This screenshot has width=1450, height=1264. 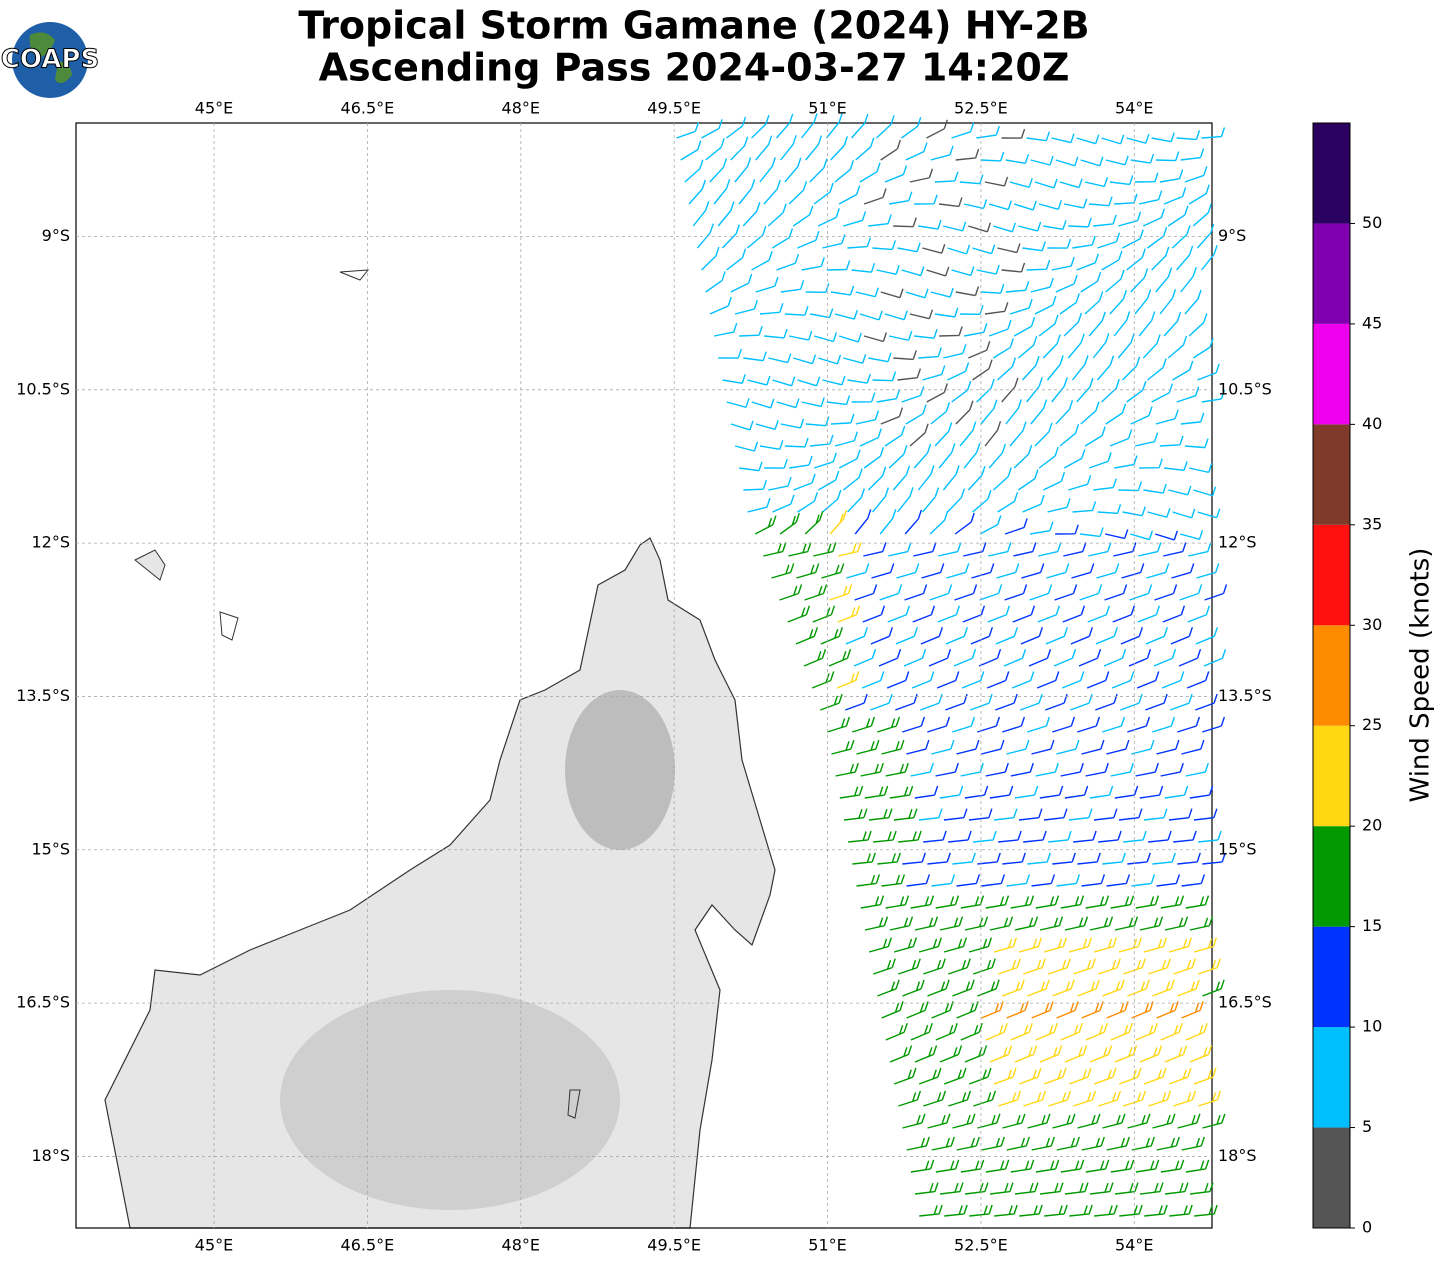 I want to click on x-tick-label: 51°E, so click(x=827, y=1245).